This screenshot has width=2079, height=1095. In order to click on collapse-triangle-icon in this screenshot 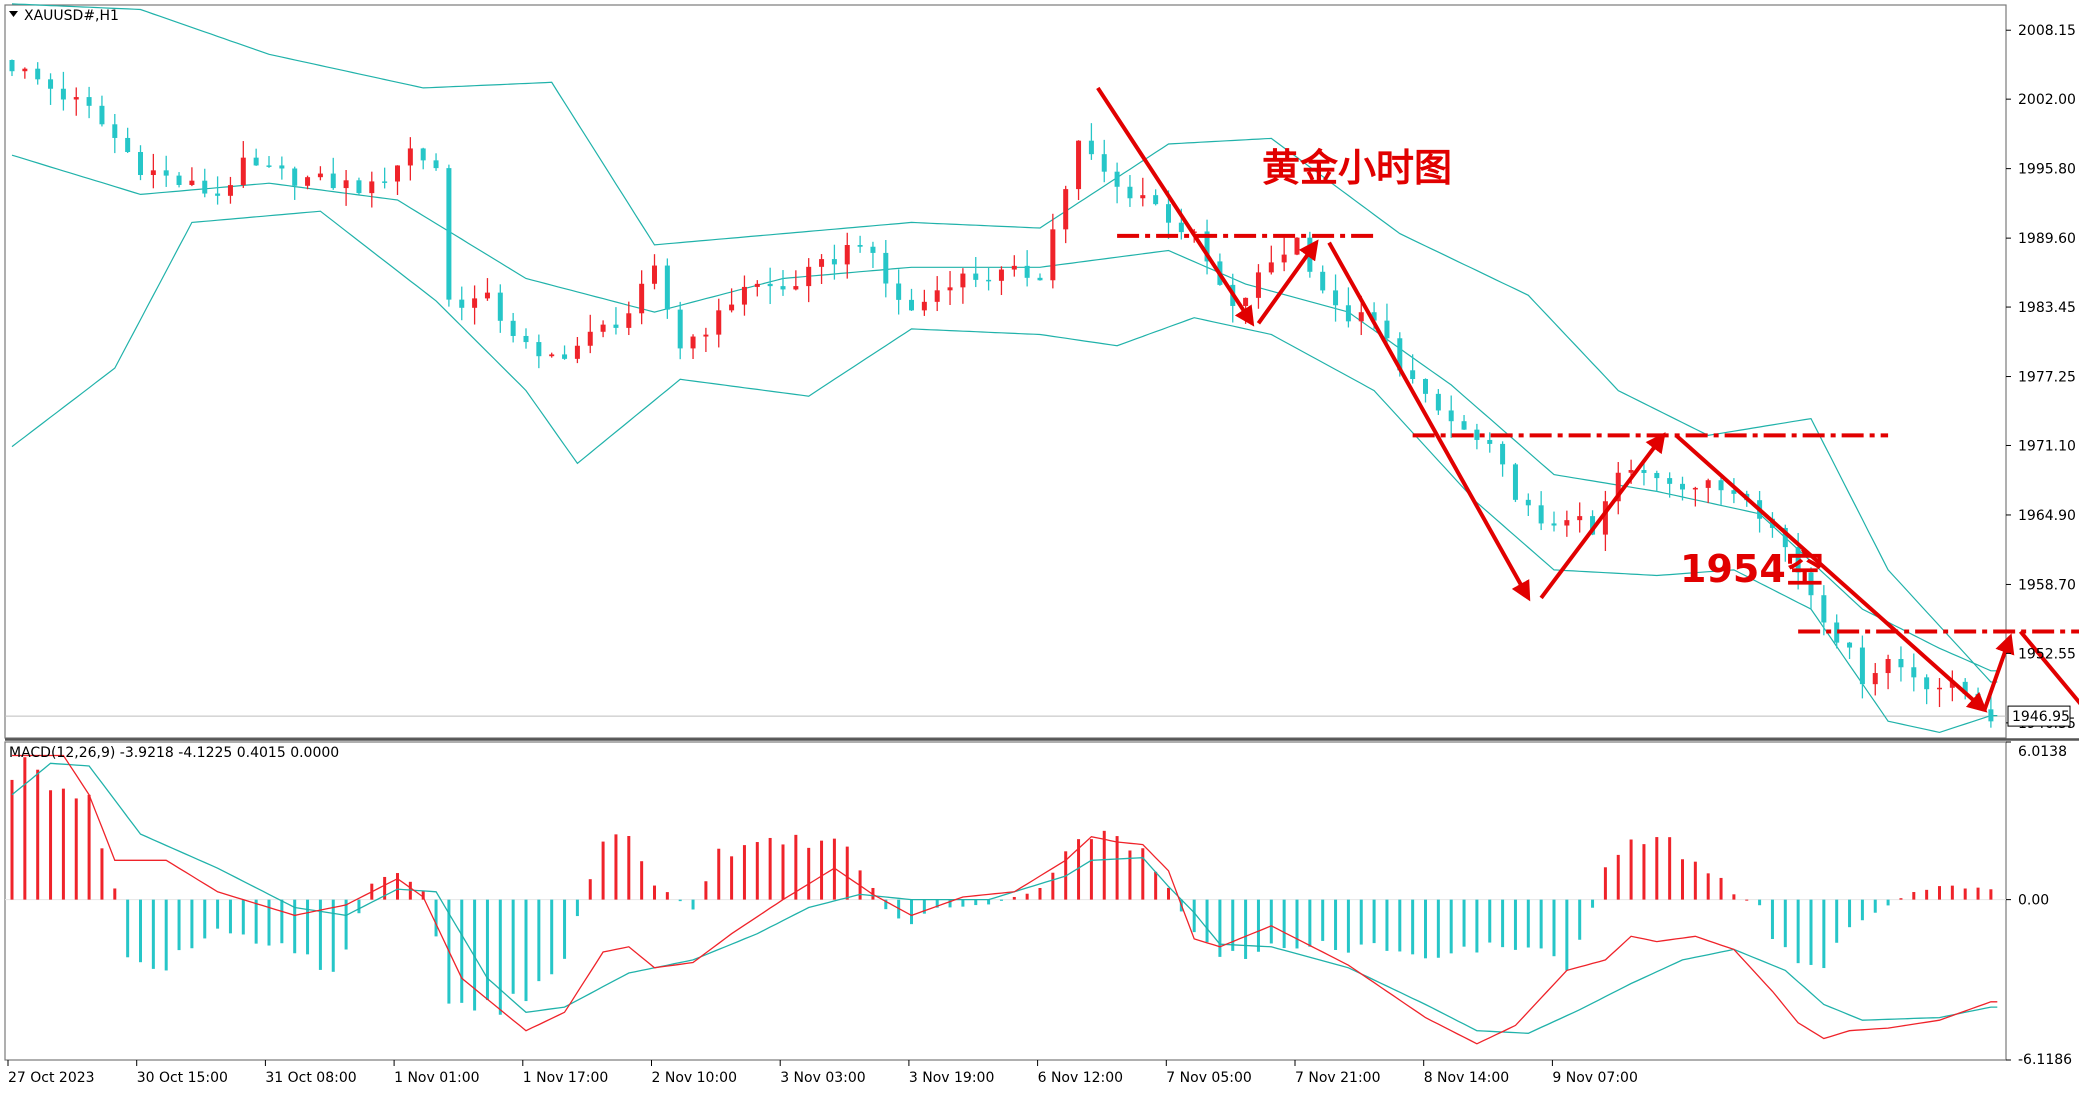, I will do `click(13, 14)`.